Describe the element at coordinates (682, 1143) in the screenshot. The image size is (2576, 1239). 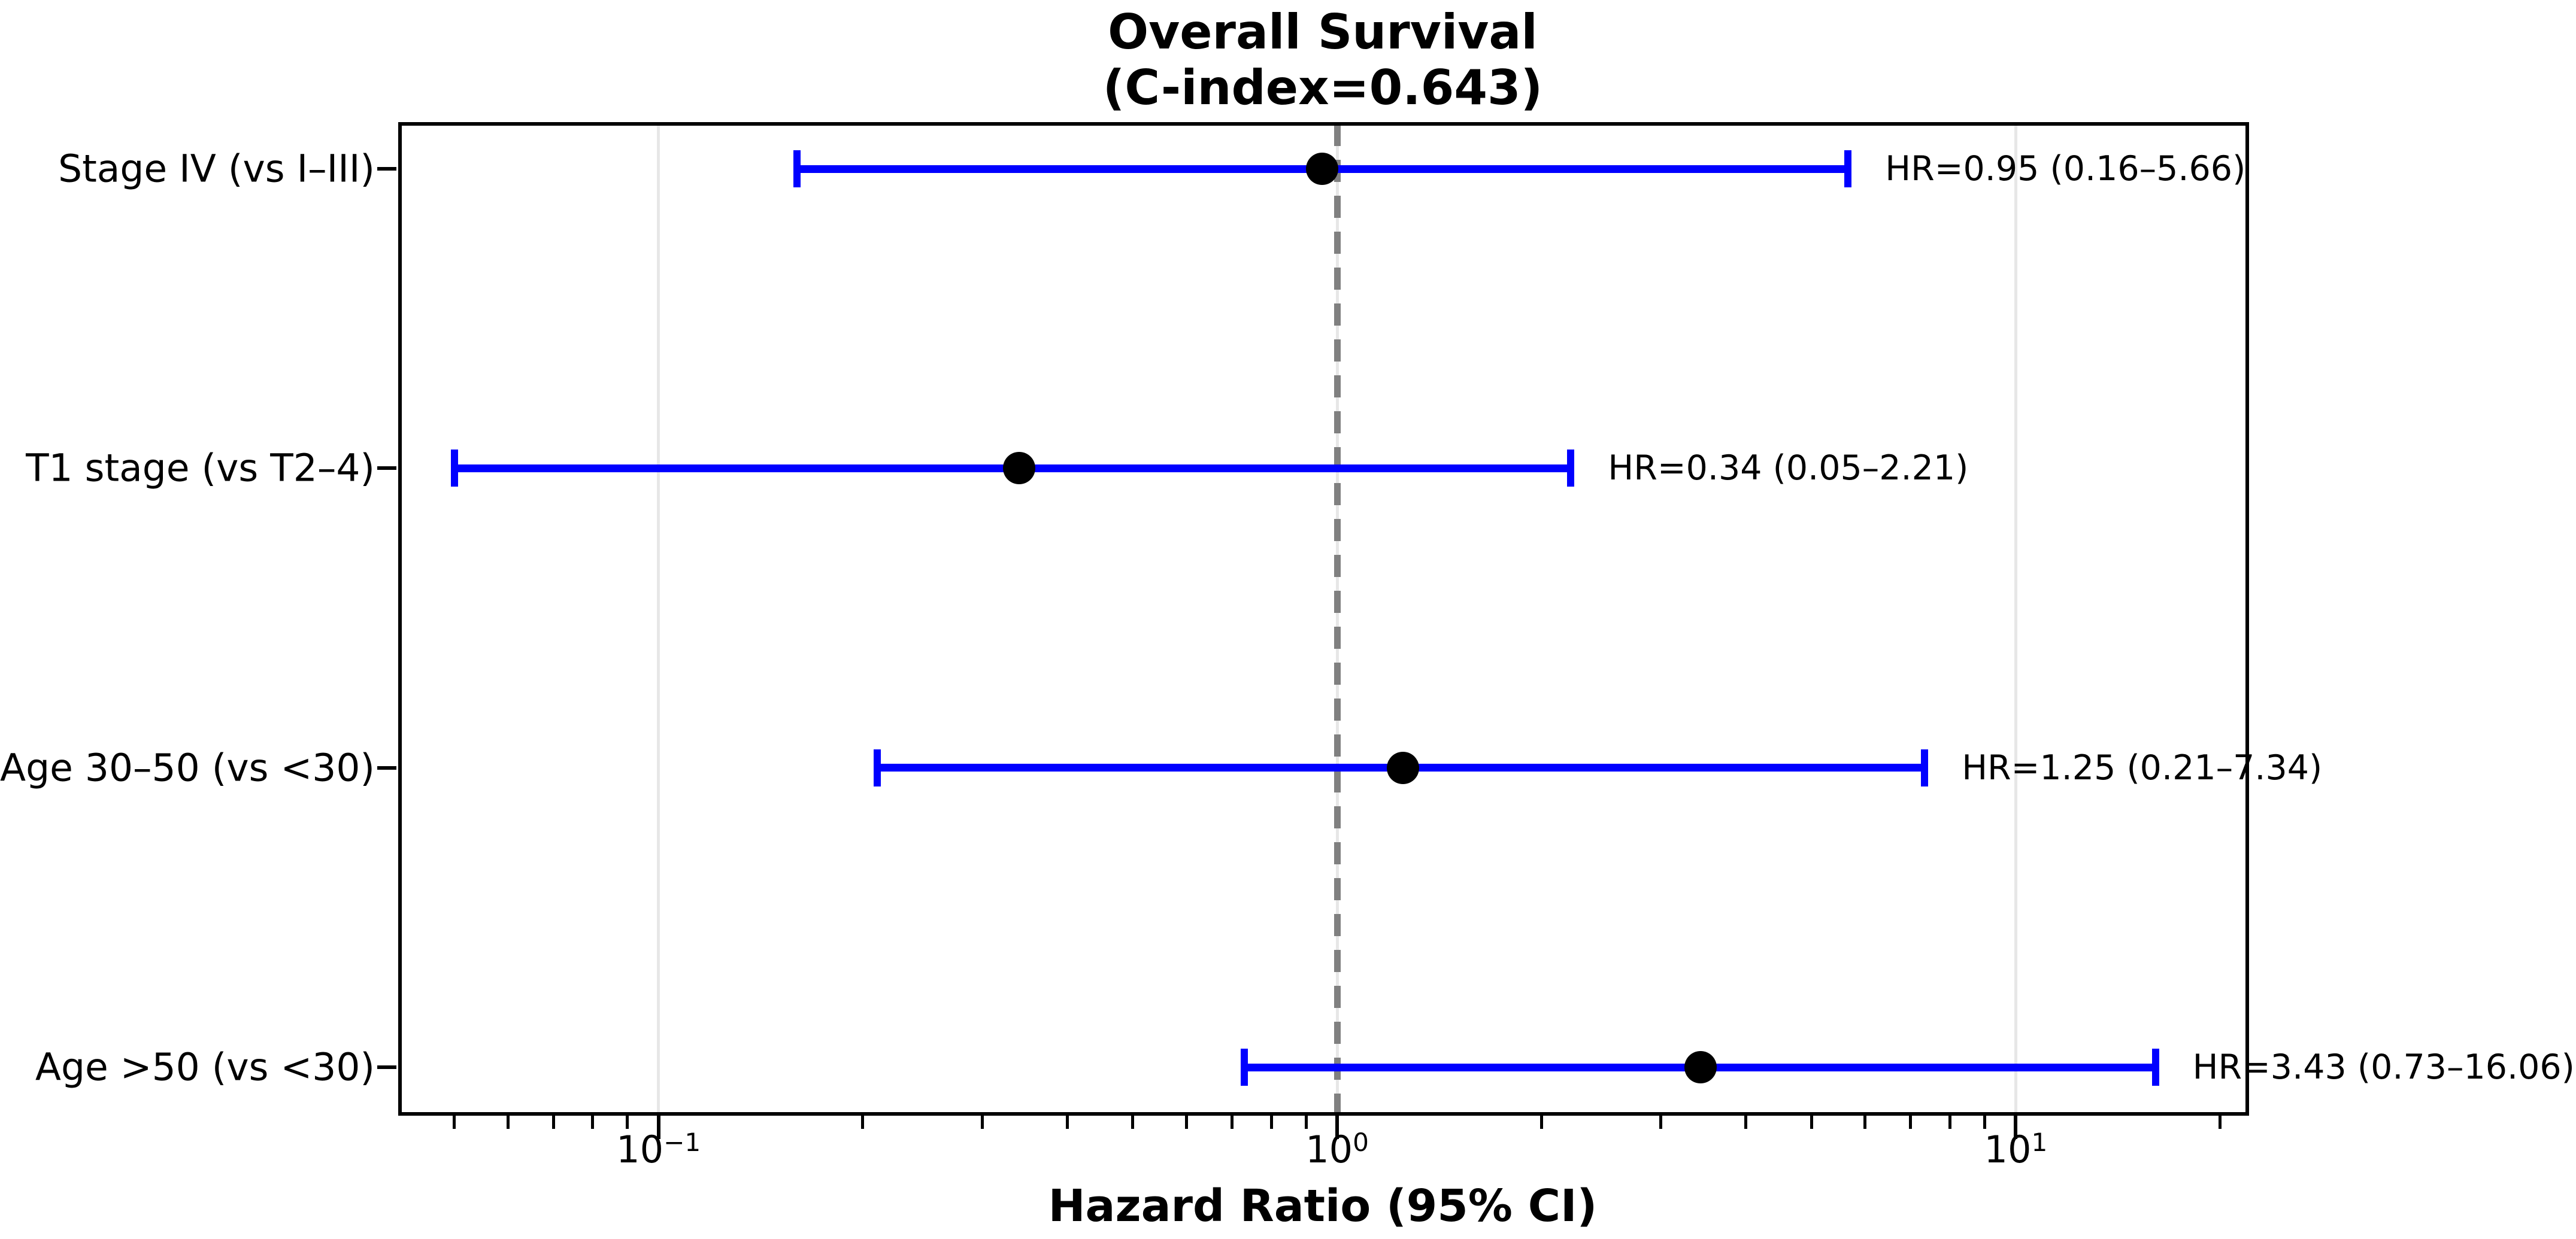
I see `x-tick-exponent: −1` at that location.